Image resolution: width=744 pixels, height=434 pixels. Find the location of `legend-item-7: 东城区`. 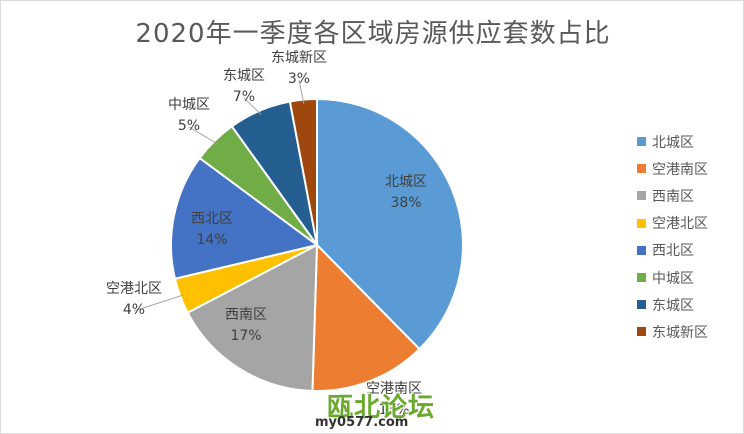

legend-item-7: 东城区 is located at coordinates (689, 304).